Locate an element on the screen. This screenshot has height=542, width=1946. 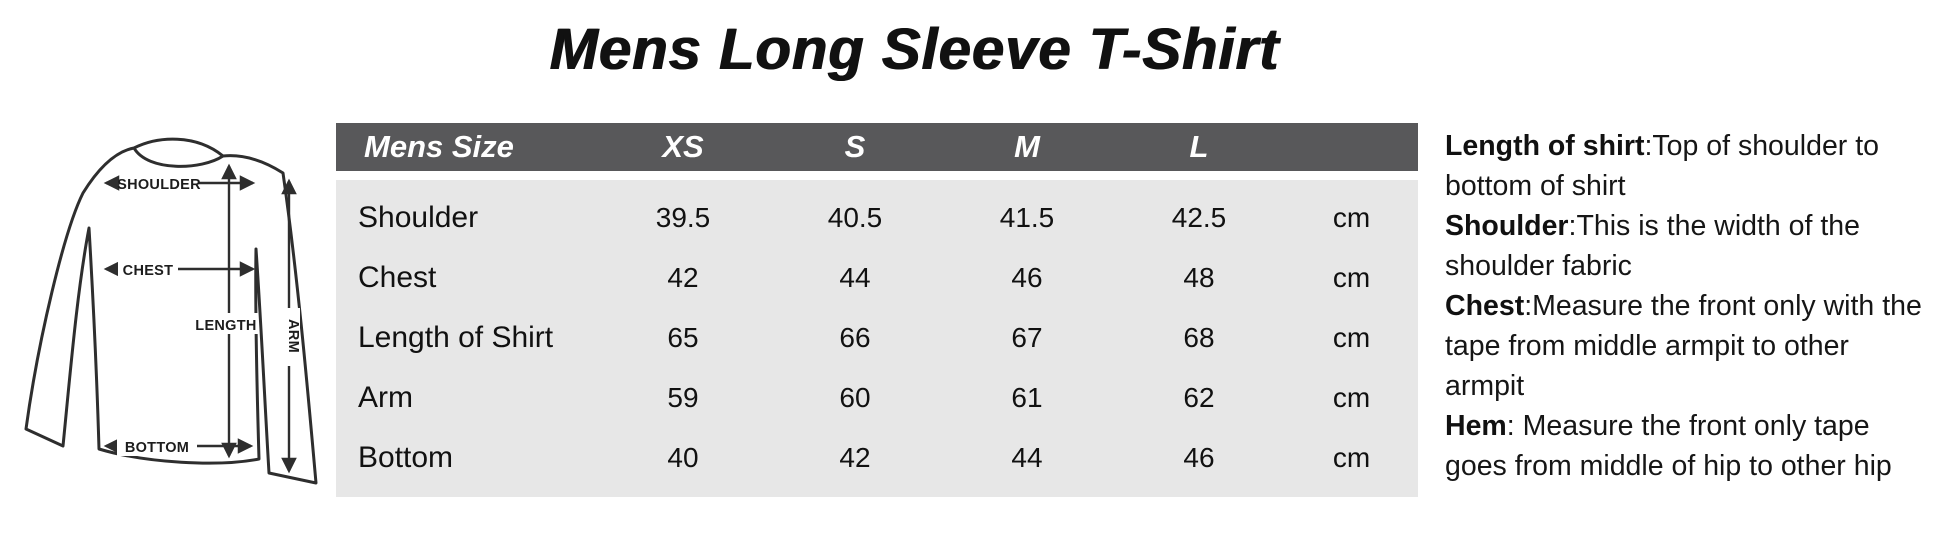
shirt-measurement-diagram: SHOULDER CHEST LENGTH ARM BOTTOM is located at coordinates (171, 321).